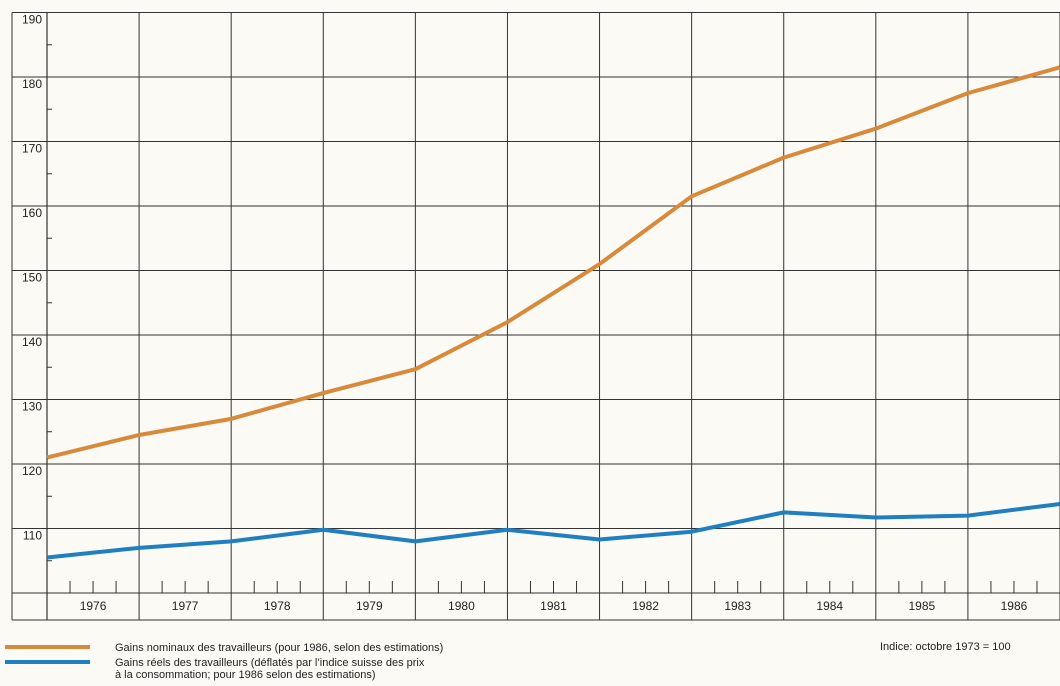  Describe the element at coordinates (32, 278) in the screenshot. I see `y-tick-label: 150` at that location.